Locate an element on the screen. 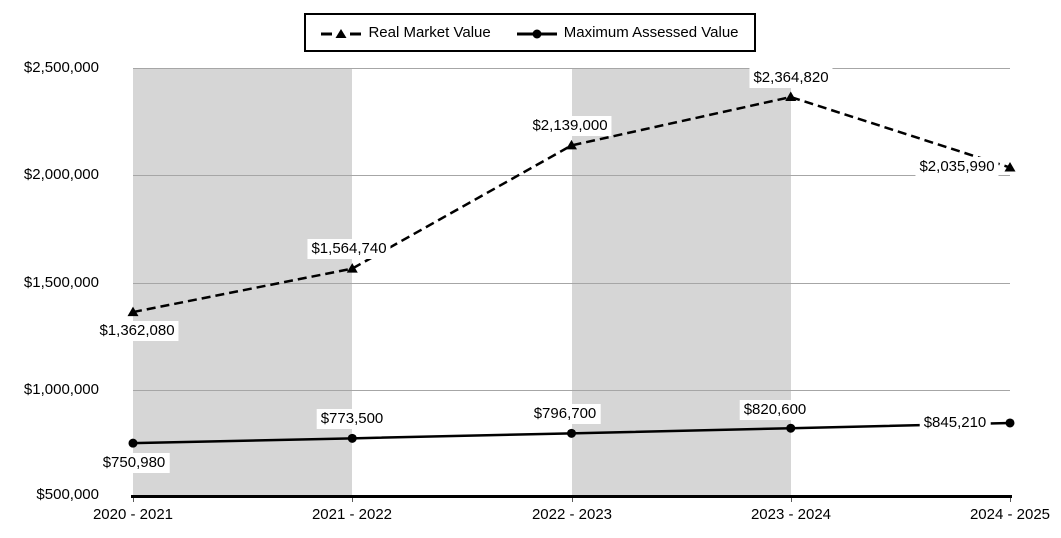 The height and width of the screenshot is (538, 1061). y-tick-label: $2,000,000 is located at coordinates (61, 174).